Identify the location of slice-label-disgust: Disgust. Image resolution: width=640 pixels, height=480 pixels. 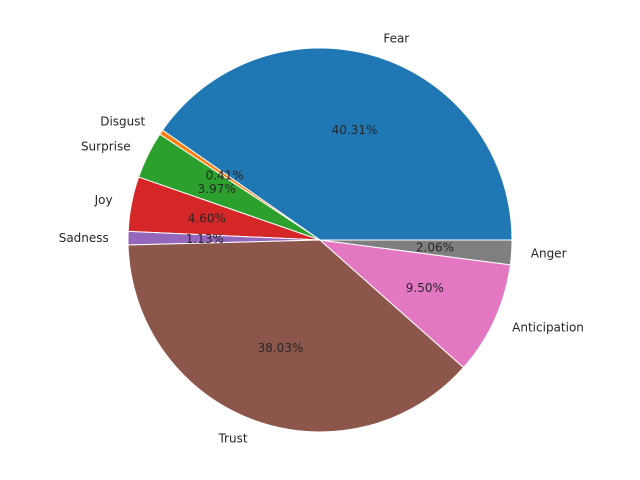
(122, 121).